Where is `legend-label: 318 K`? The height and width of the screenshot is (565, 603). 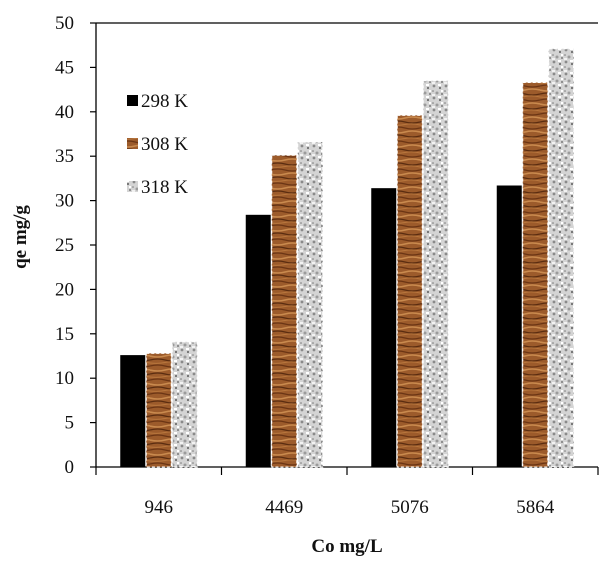 legend-label: 318 K is located at coordinates (164, 187).